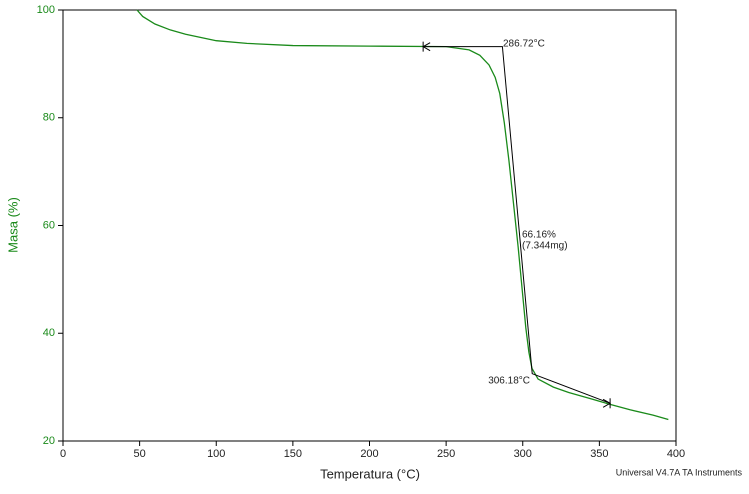 The image size is (749, 494). What do you see at coordinates (446, 454) in the screenshot?
I see `x-tick-label: 250` at bounding box center [446, 454].